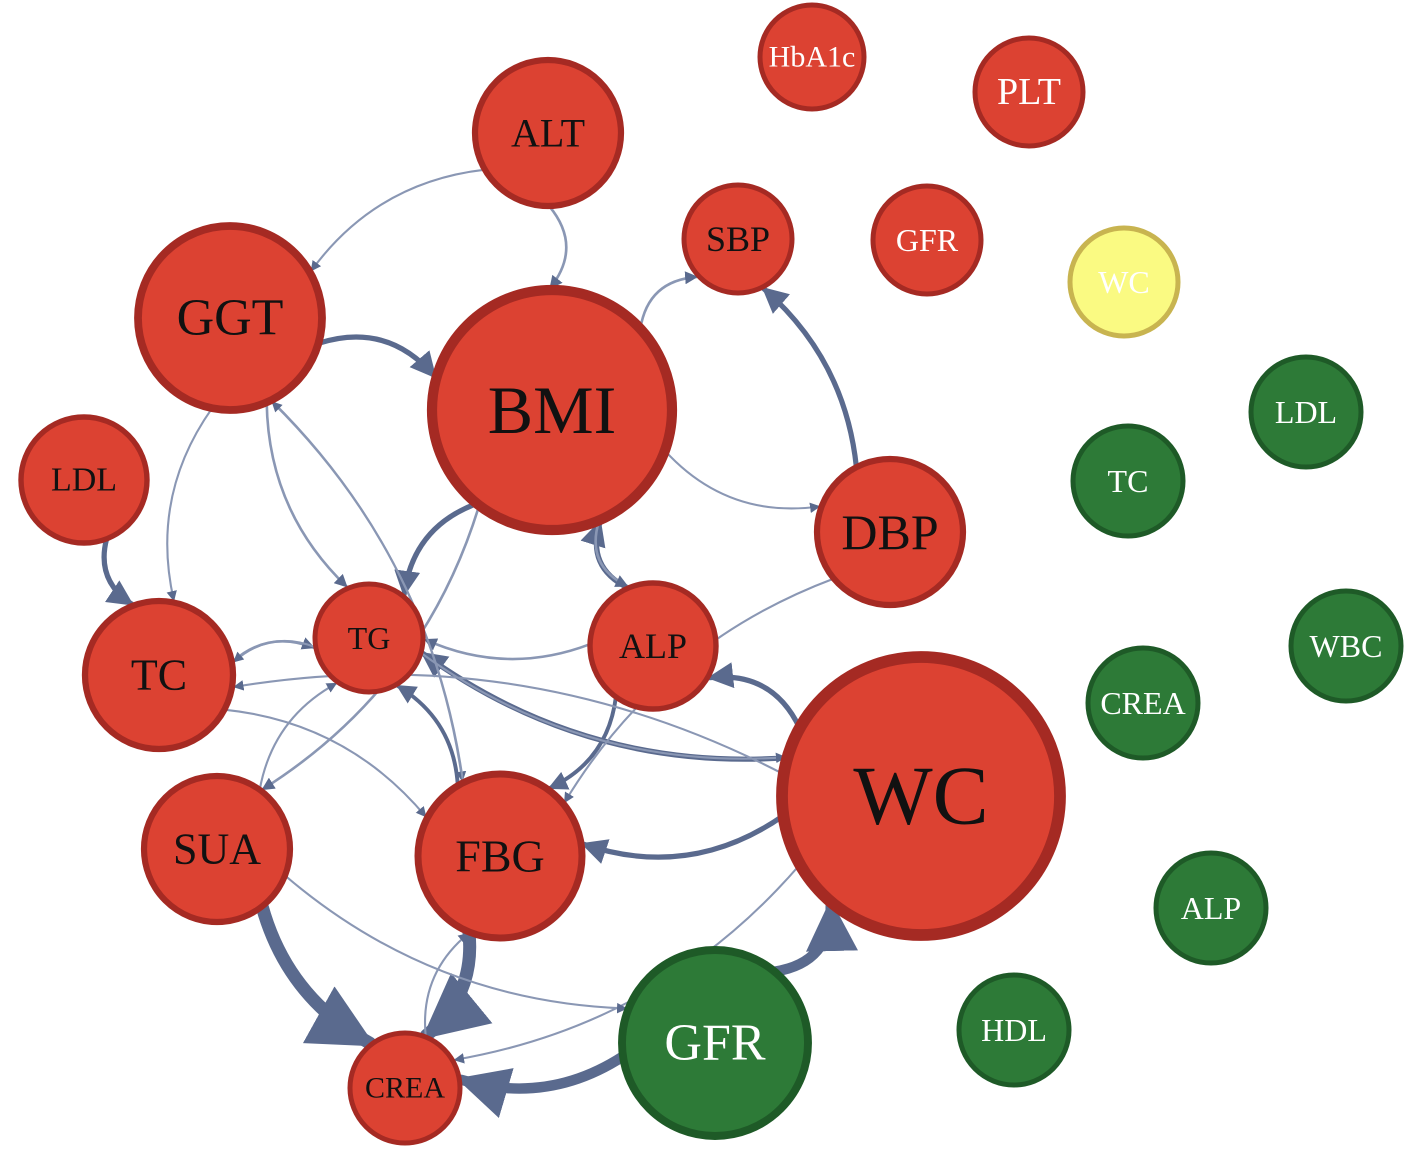  I want to click on node-wc_r: WC, so click(921, 796).